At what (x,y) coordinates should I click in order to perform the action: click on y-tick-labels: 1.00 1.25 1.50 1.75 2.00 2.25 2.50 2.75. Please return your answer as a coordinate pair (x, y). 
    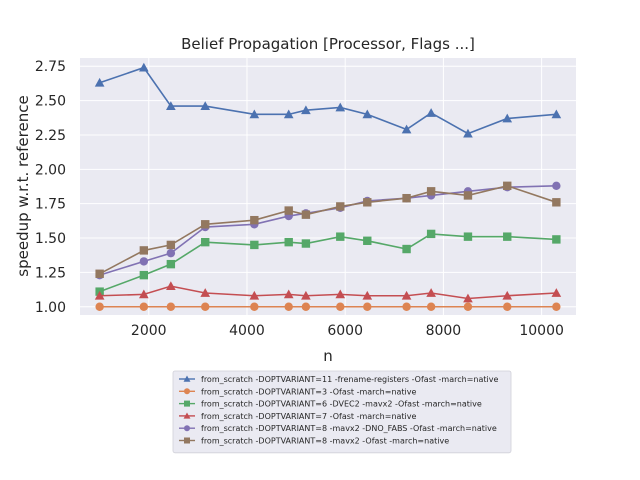
    Looking at the image, I should click on (50, 187).